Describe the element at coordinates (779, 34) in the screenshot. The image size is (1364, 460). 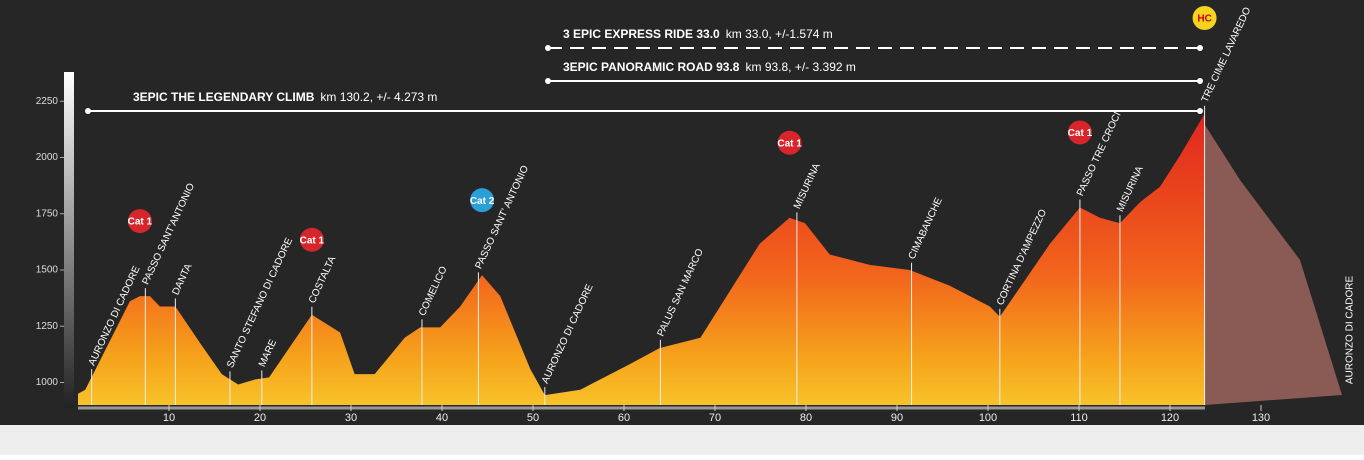
I see `route-detail: km 33.0, +/-1.574 m` at that location.